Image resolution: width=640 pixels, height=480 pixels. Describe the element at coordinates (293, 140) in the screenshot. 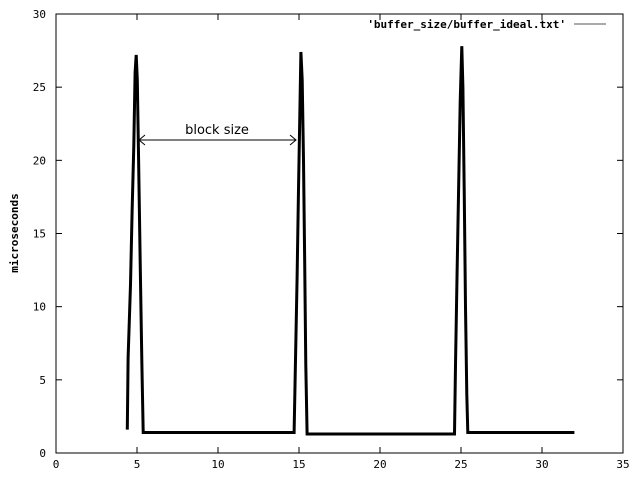

I see `annotation-arrowhead-right` at that location.